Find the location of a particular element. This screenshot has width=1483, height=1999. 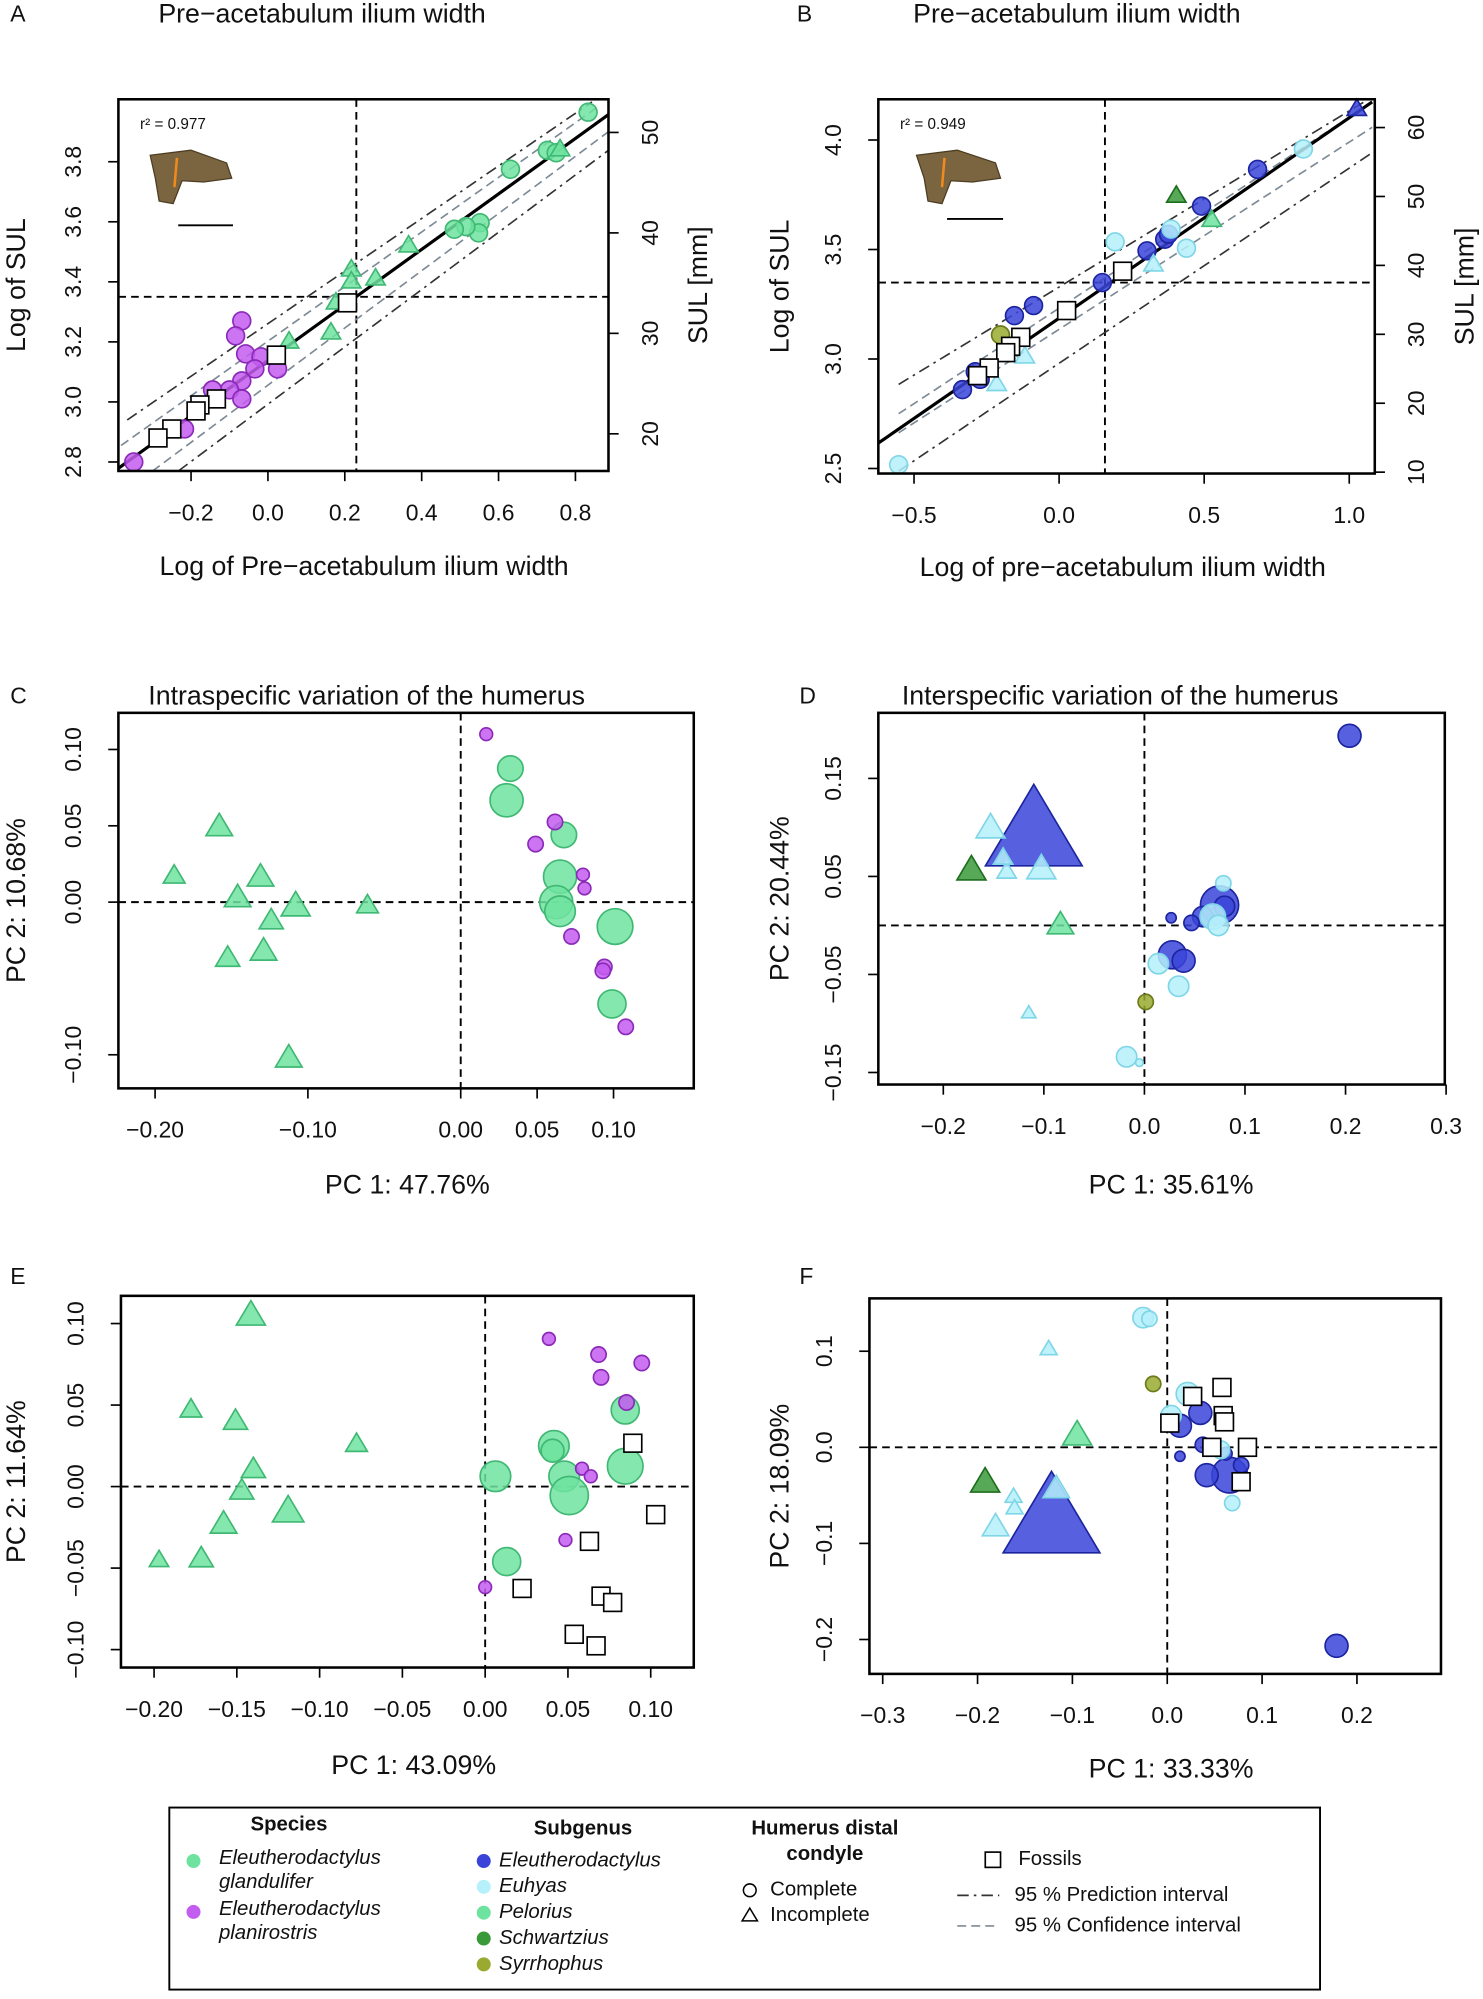

y-tick-label: 0.00 is located at coordinates (76, 1486).